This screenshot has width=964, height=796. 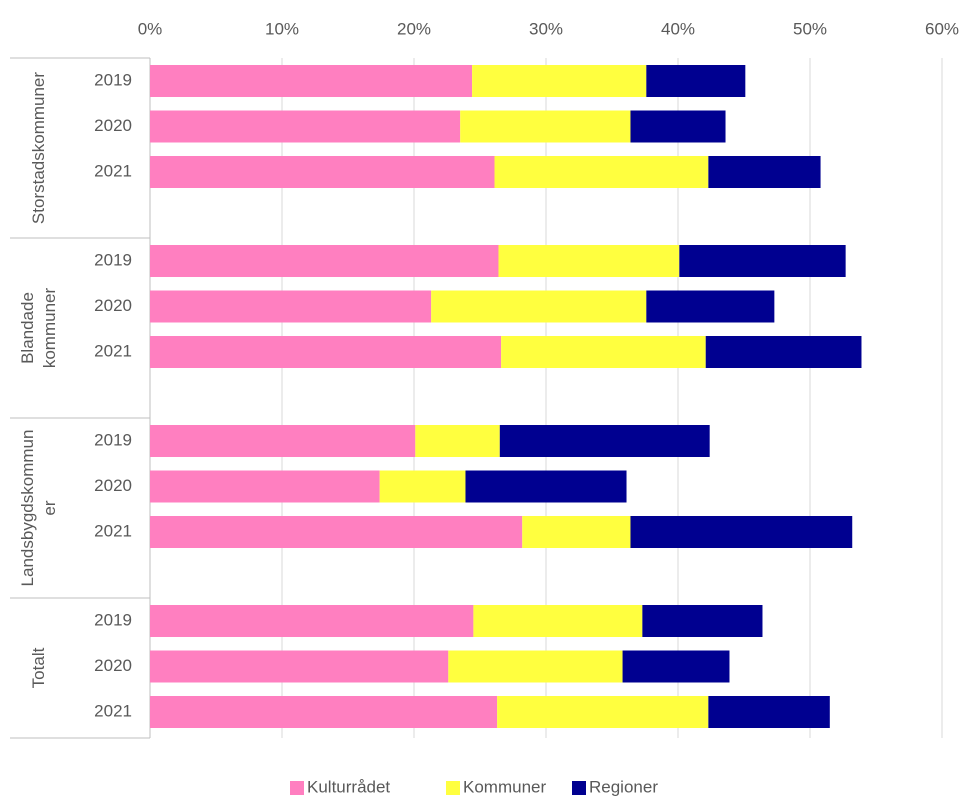 What do you see at coordinates (504, 786) in the screenshot?
I see `legend-label: Kommuner` at bounding box center [504, 786].